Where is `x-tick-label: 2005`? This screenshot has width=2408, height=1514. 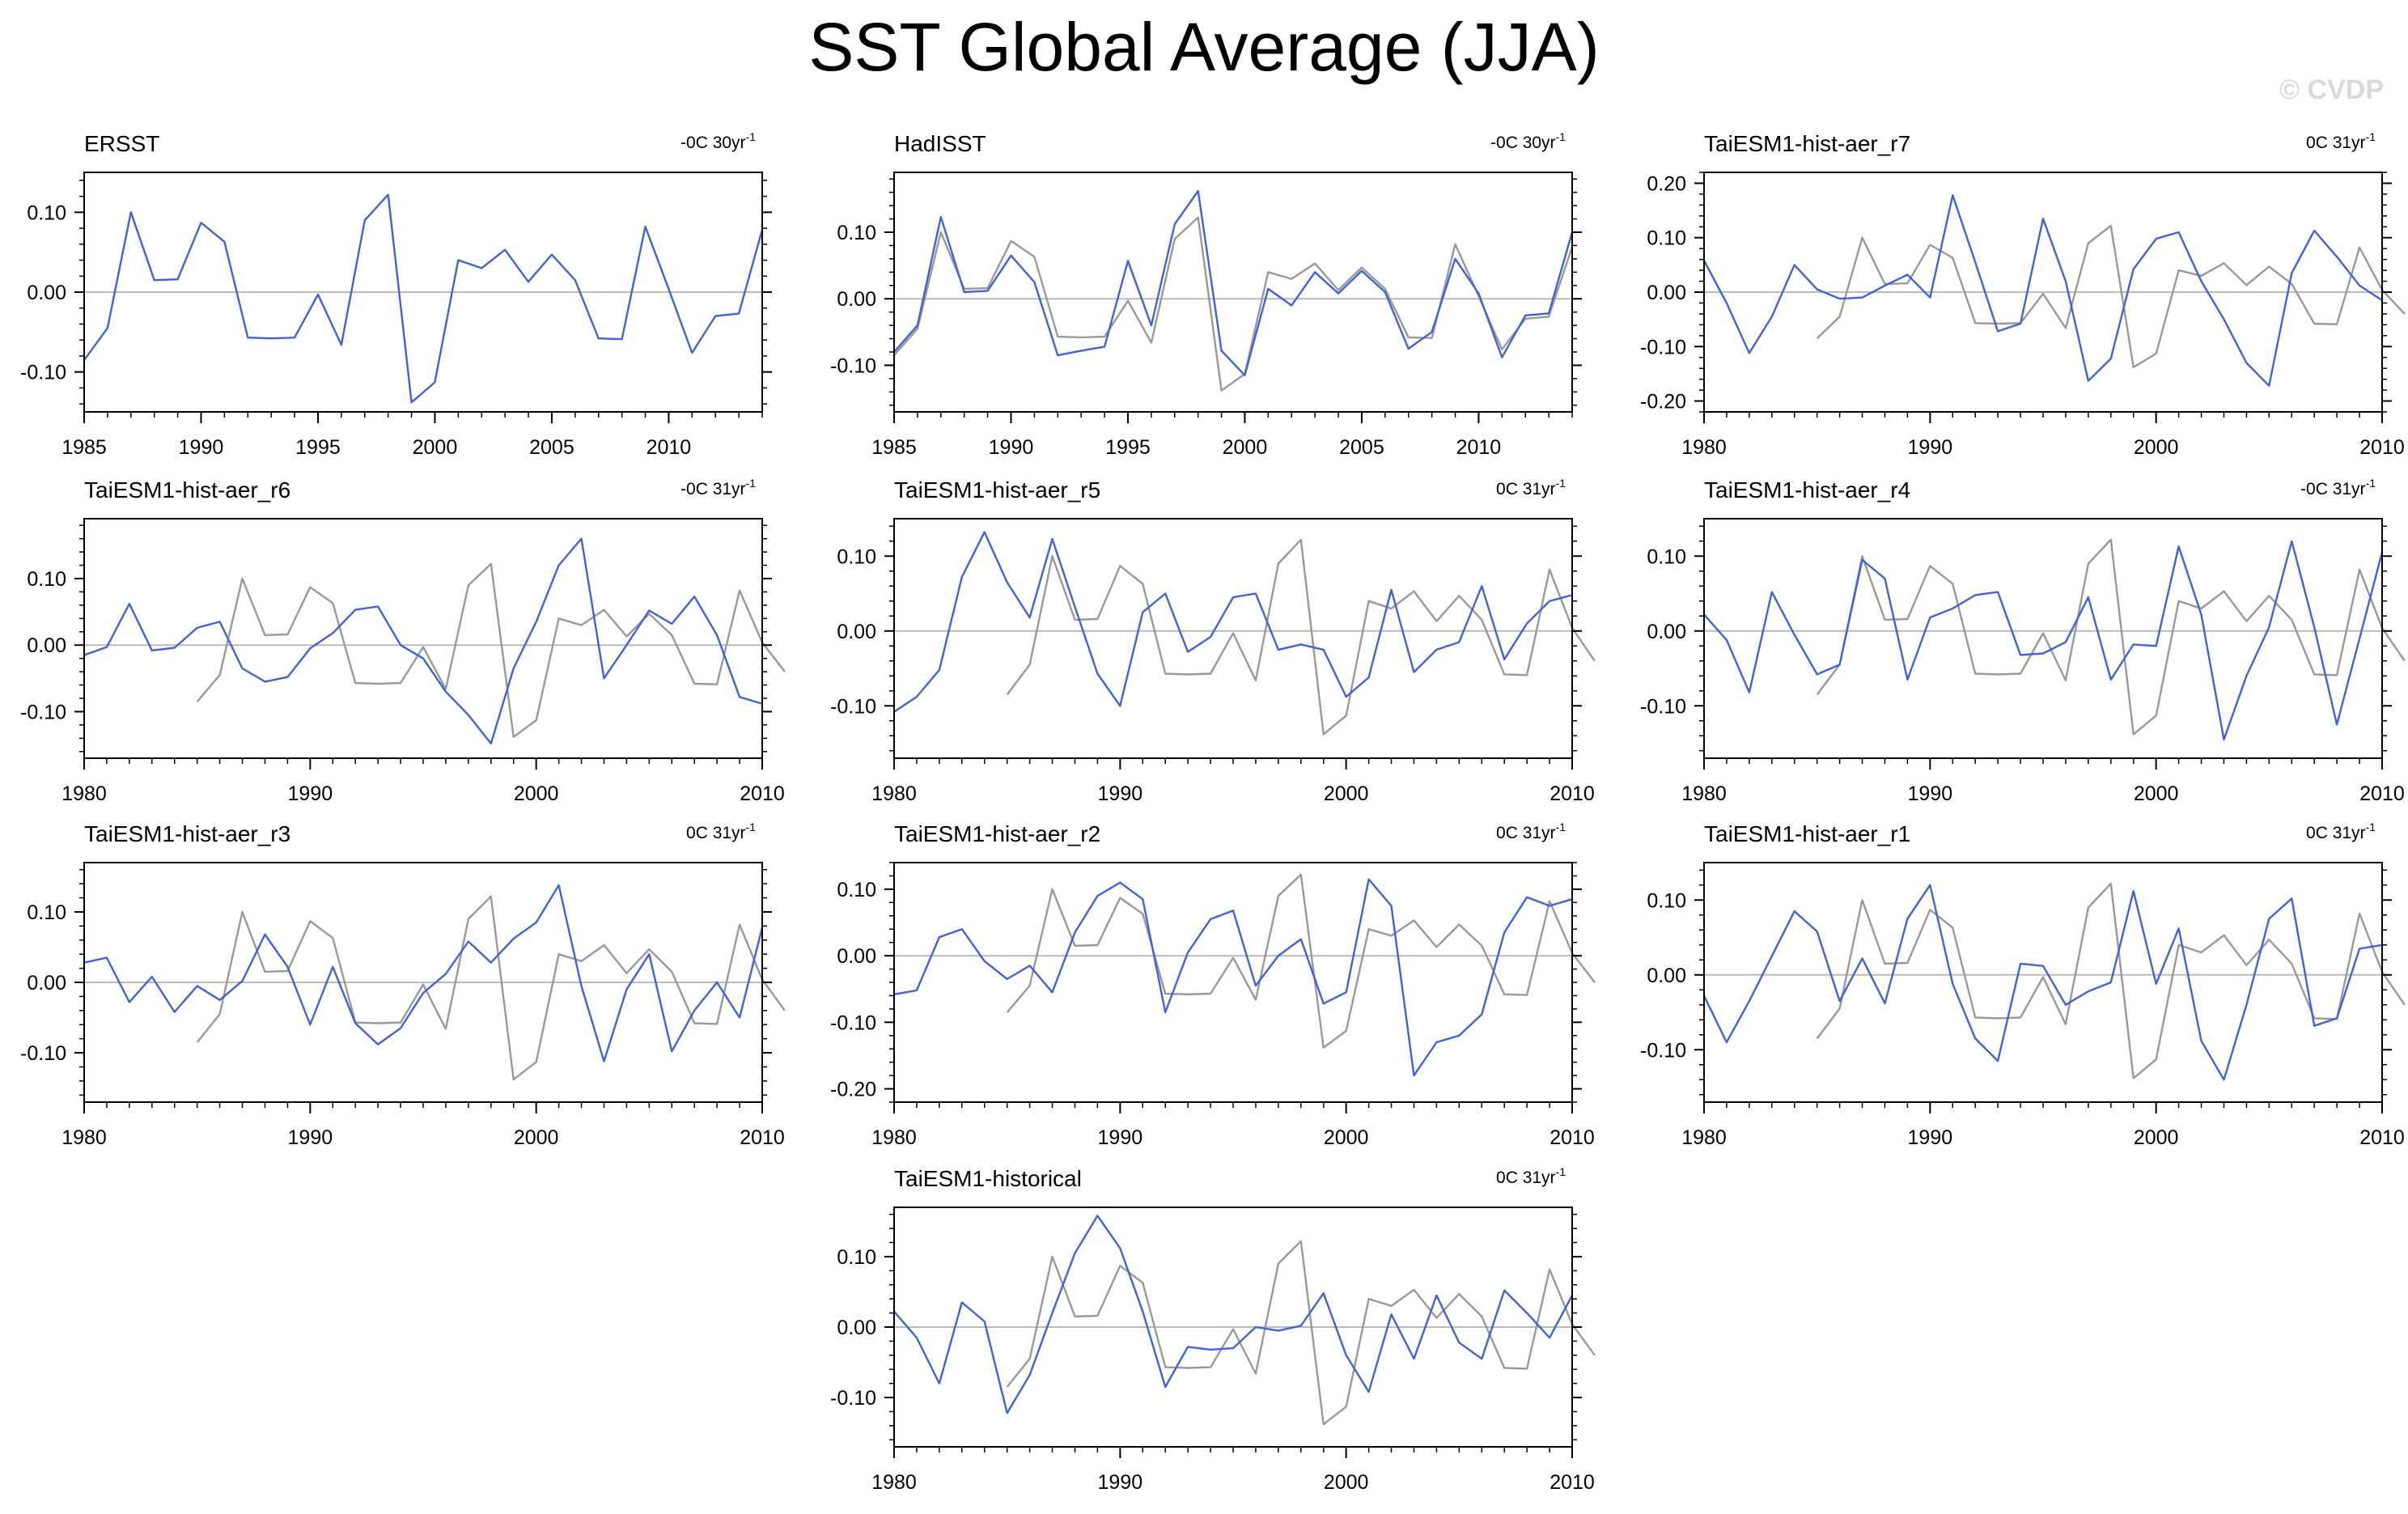 x-tick-label: 2005 is located at coordinates (551, 447).